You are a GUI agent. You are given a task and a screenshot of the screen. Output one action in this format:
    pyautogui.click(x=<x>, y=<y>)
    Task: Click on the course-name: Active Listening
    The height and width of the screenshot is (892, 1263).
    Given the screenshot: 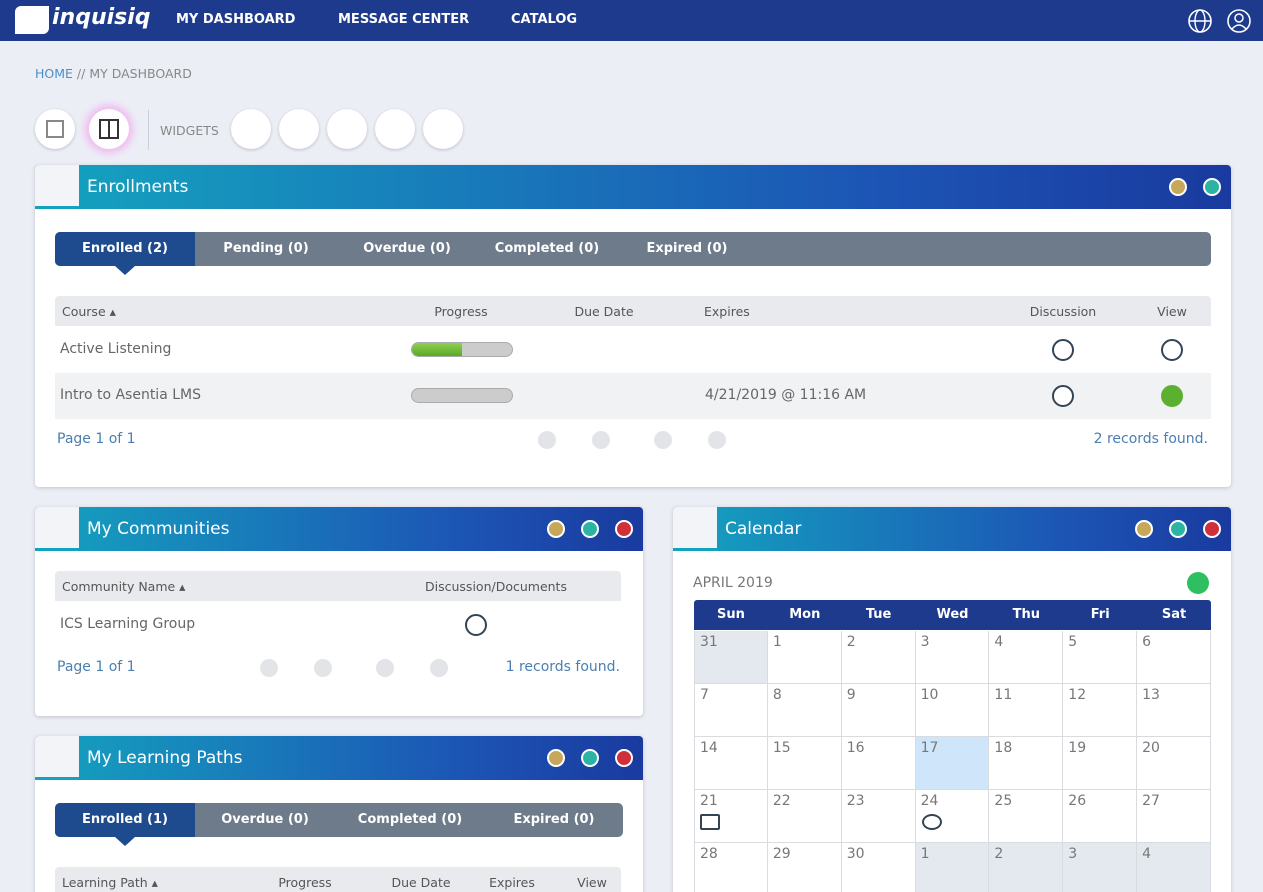 What is the action you would take?
    pyautogui.click(x=116, y=349)
    